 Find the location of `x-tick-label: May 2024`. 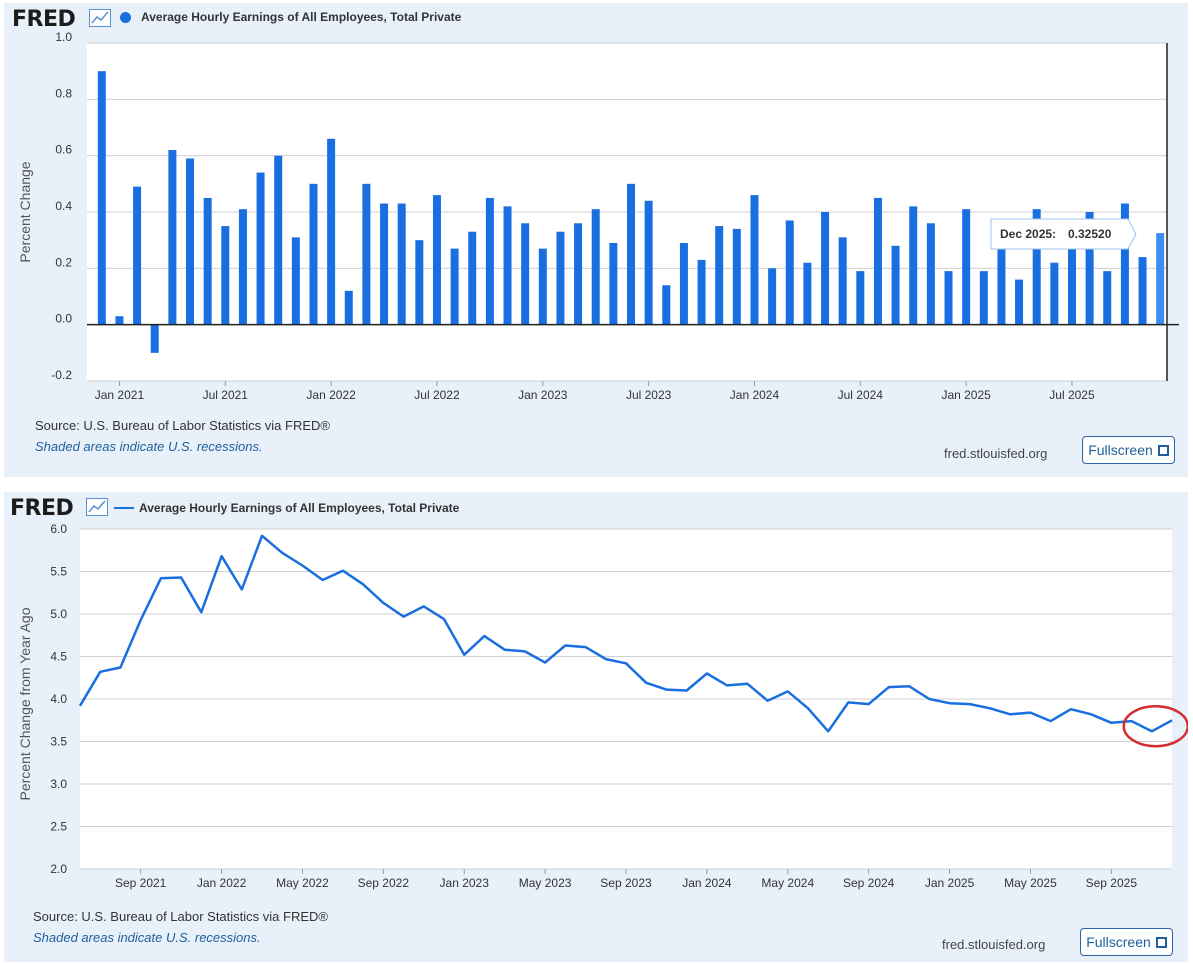

x-tick-label: May 2024 is located at coordinates (787, 883).